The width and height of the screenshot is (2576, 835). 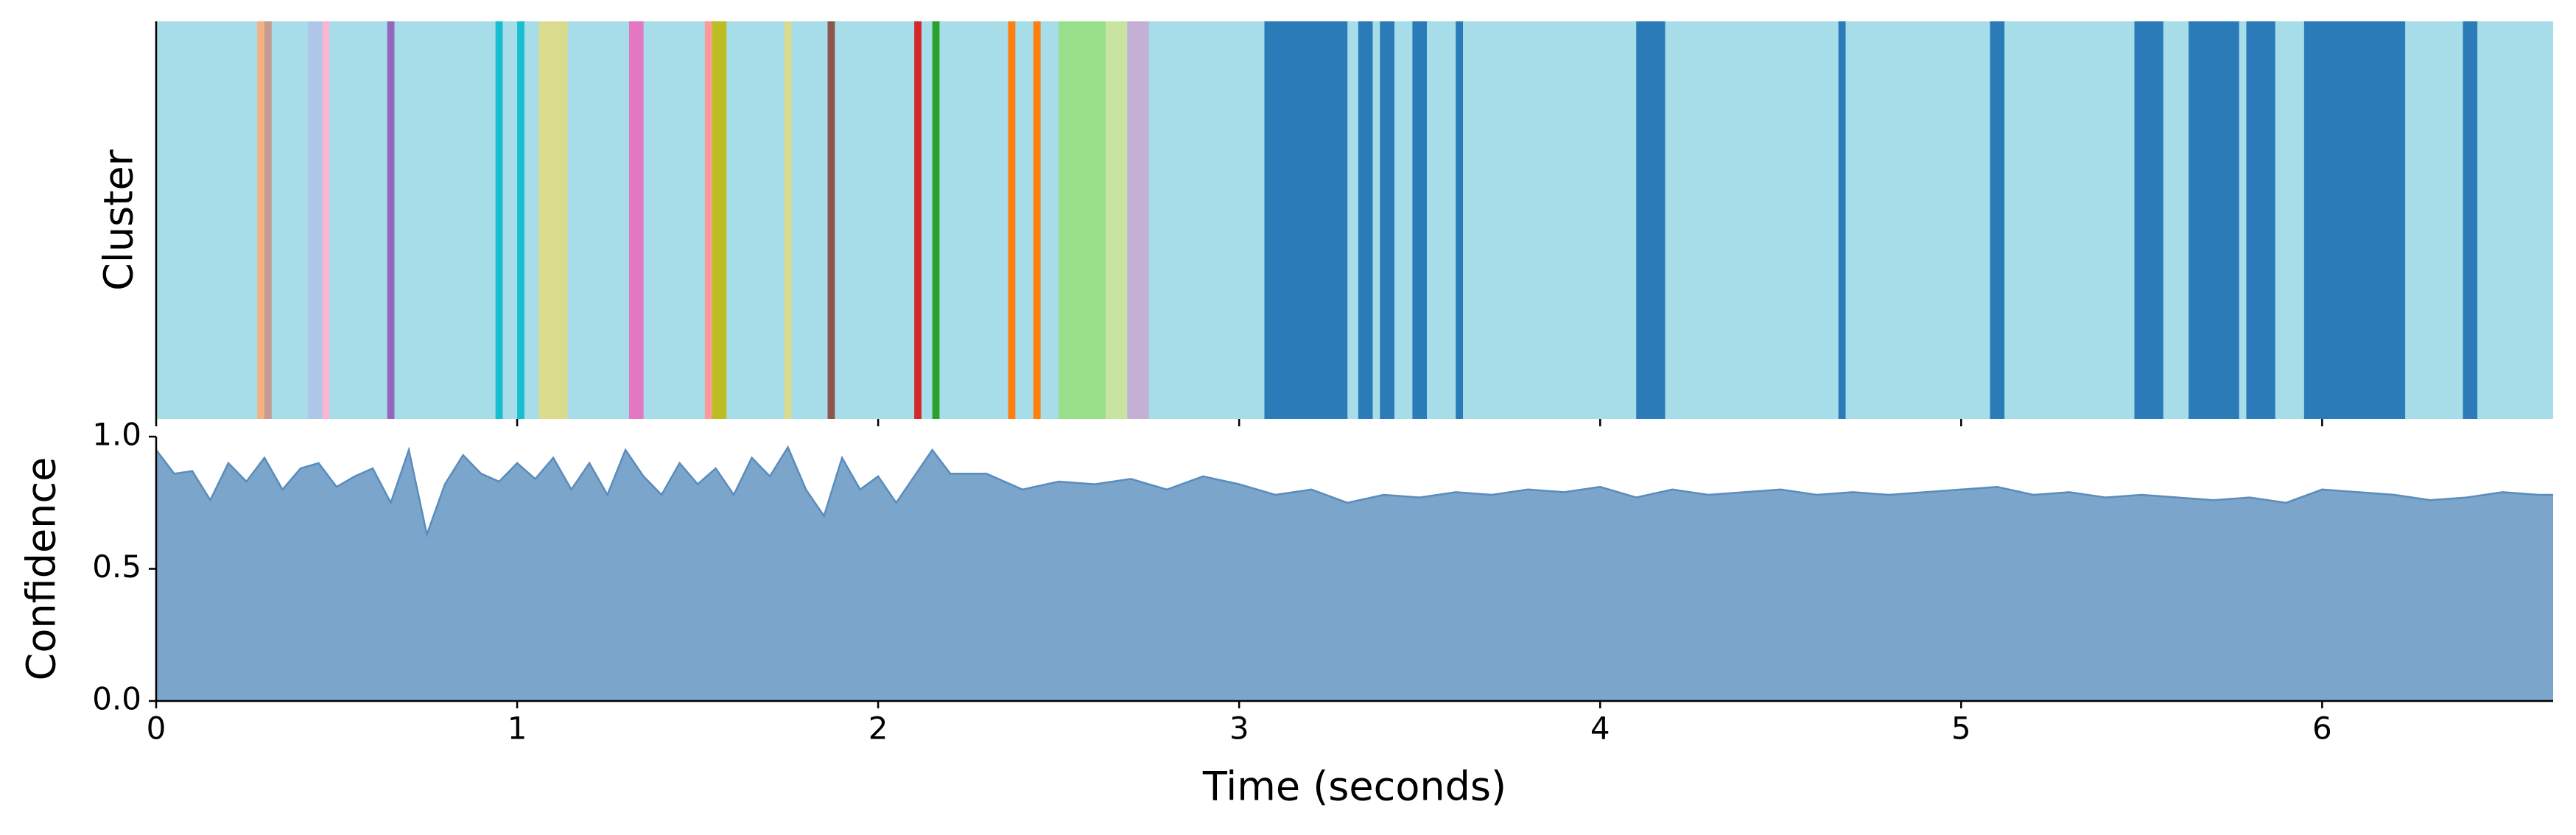 What do you see at coordinates (2322, 729) in the screenshot?
I see `x-tick-label: 6` at bounding box center [2322, 729].